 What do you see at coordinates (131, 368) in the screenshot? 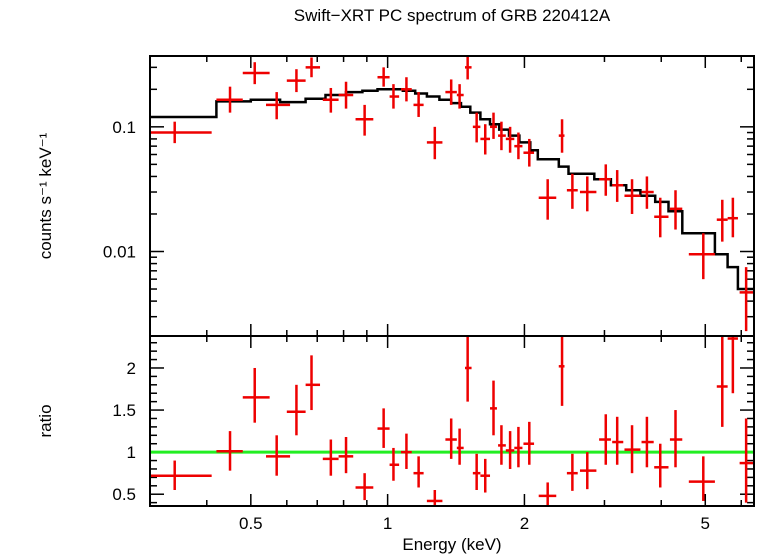
I see `bottom-y-tick-label: 2` at bounding box center [131, 368].